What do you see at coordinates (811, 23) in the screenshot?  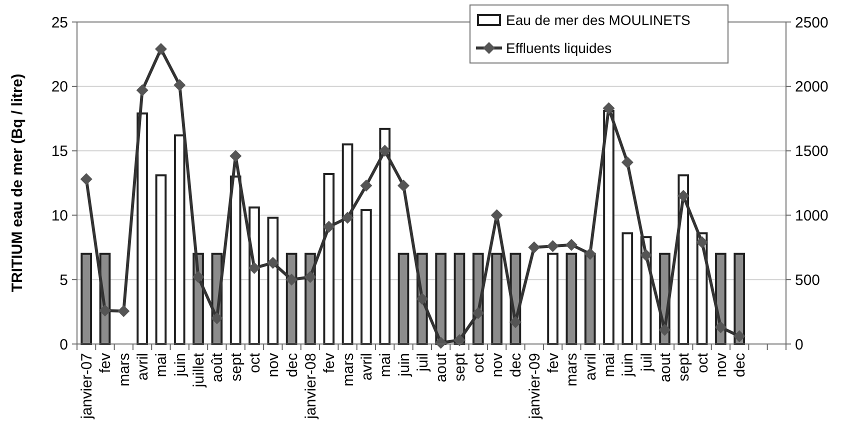 I see `y2-tick-label: 2500` at bounding box center [811, 23].